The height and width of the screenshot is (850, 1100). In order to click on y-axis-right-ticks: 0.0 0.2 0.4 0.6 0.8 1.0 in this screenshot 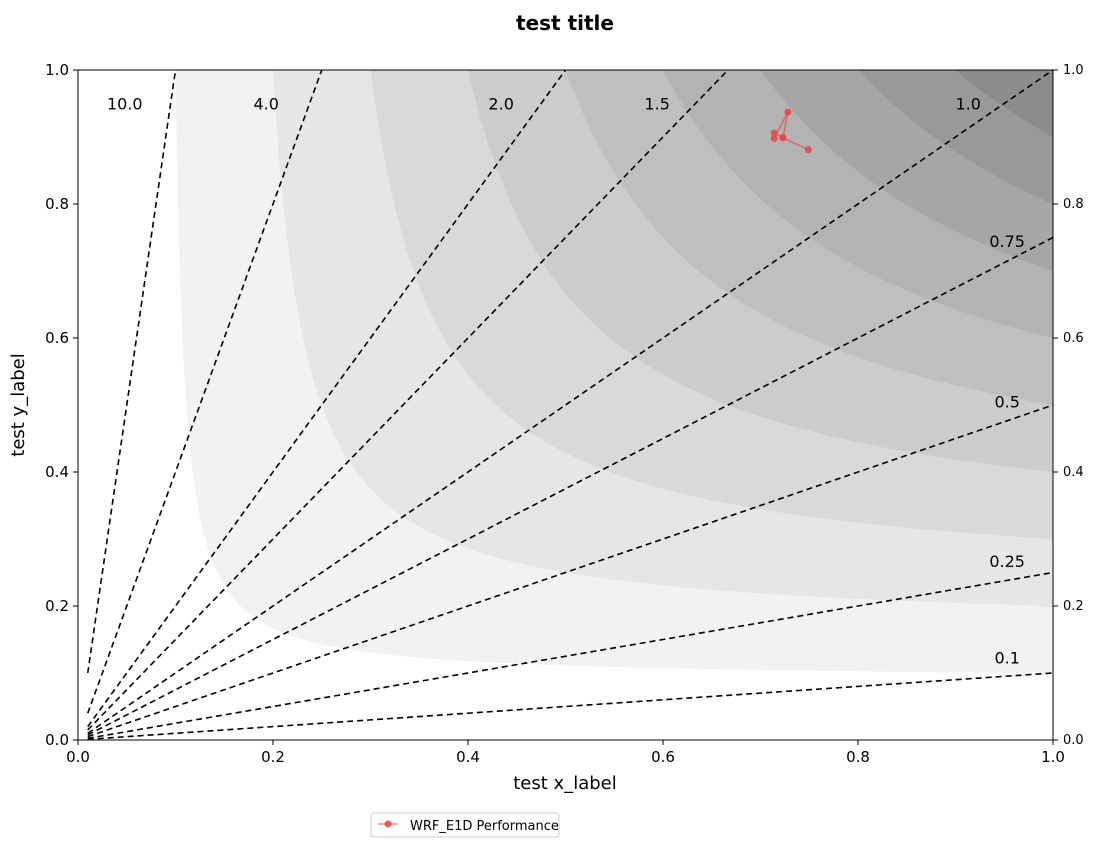, I will do `click(1068, 405)`.